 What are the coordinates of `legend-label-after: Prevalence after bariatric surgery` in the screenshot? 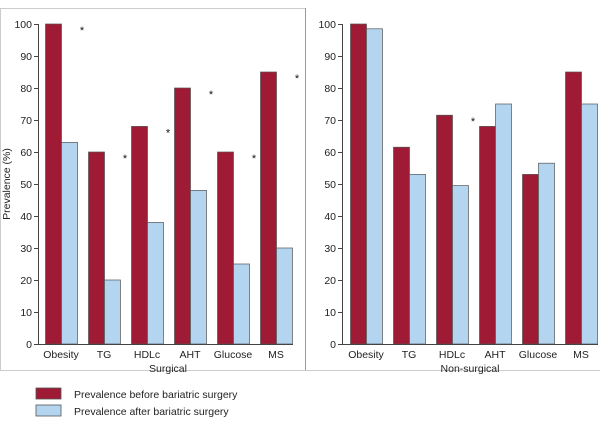 It's located at (151, 412).